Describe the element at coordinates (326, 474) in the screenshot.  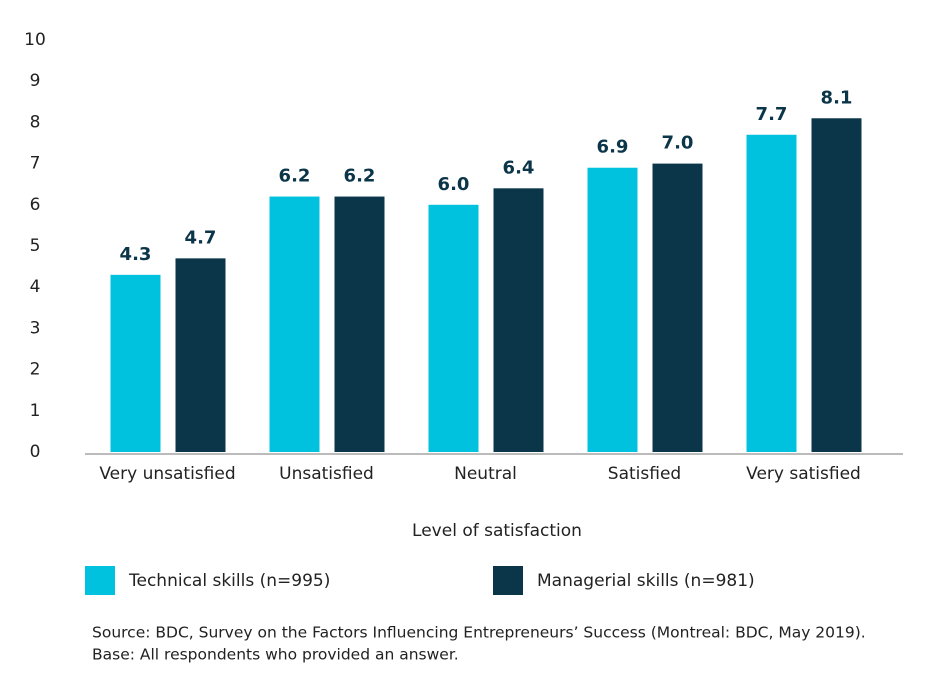
I see `x-tick-label: Unsatisfied` at that location.